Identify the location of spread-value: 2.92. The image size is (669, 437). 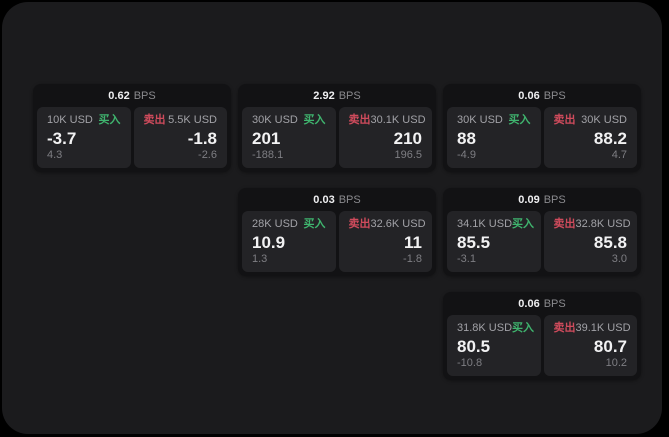
(324, 95).